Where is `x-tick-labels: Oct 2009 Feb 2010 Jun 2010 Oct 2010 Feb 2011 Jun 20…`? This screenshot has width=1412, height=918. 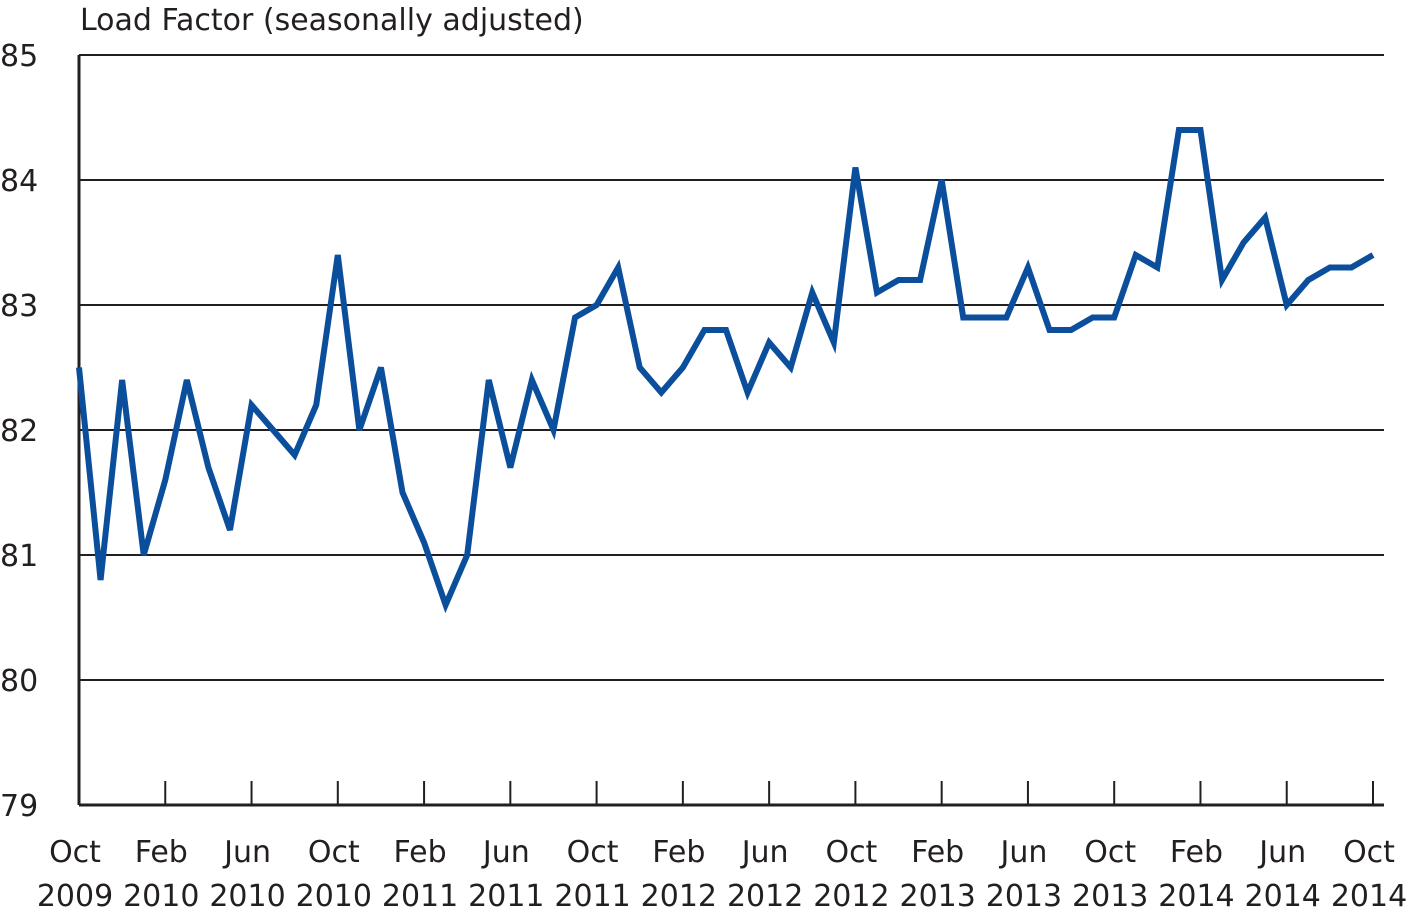
x-tick-labels: Oct 2009 Feb 2010 Jun 2010 Oct 2010 Feb 2011 Jun 20… is located at coordinates (722, 874).